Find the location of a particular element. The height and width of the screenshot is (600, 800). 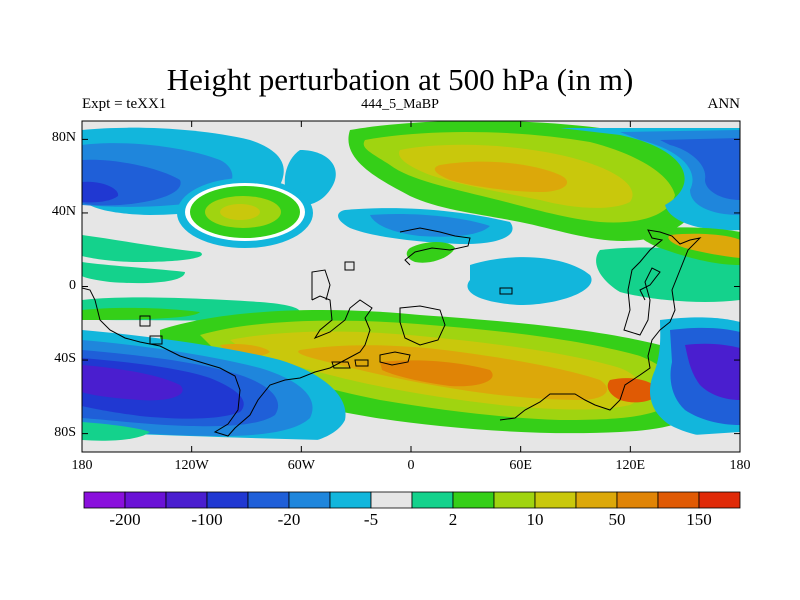

colorbar-label: -5 is located at coordinates (371, 519).